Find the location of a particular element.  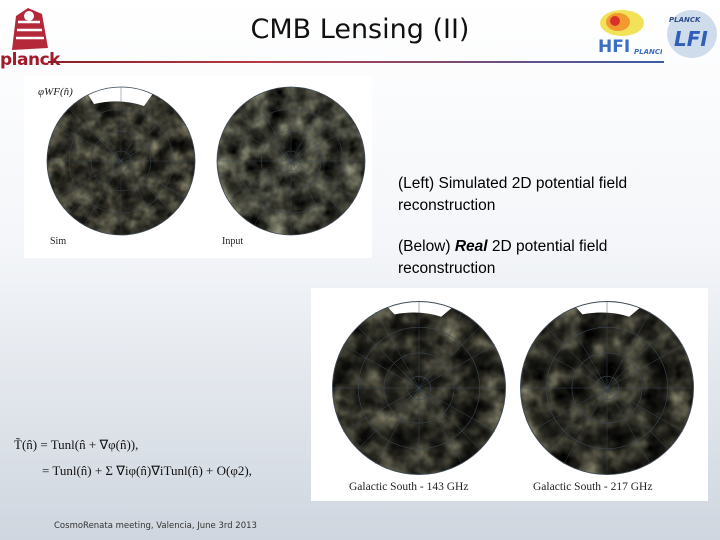

galactic-south-143-label: Galactic South - 143 GHz is located at coordinates (409, 487).